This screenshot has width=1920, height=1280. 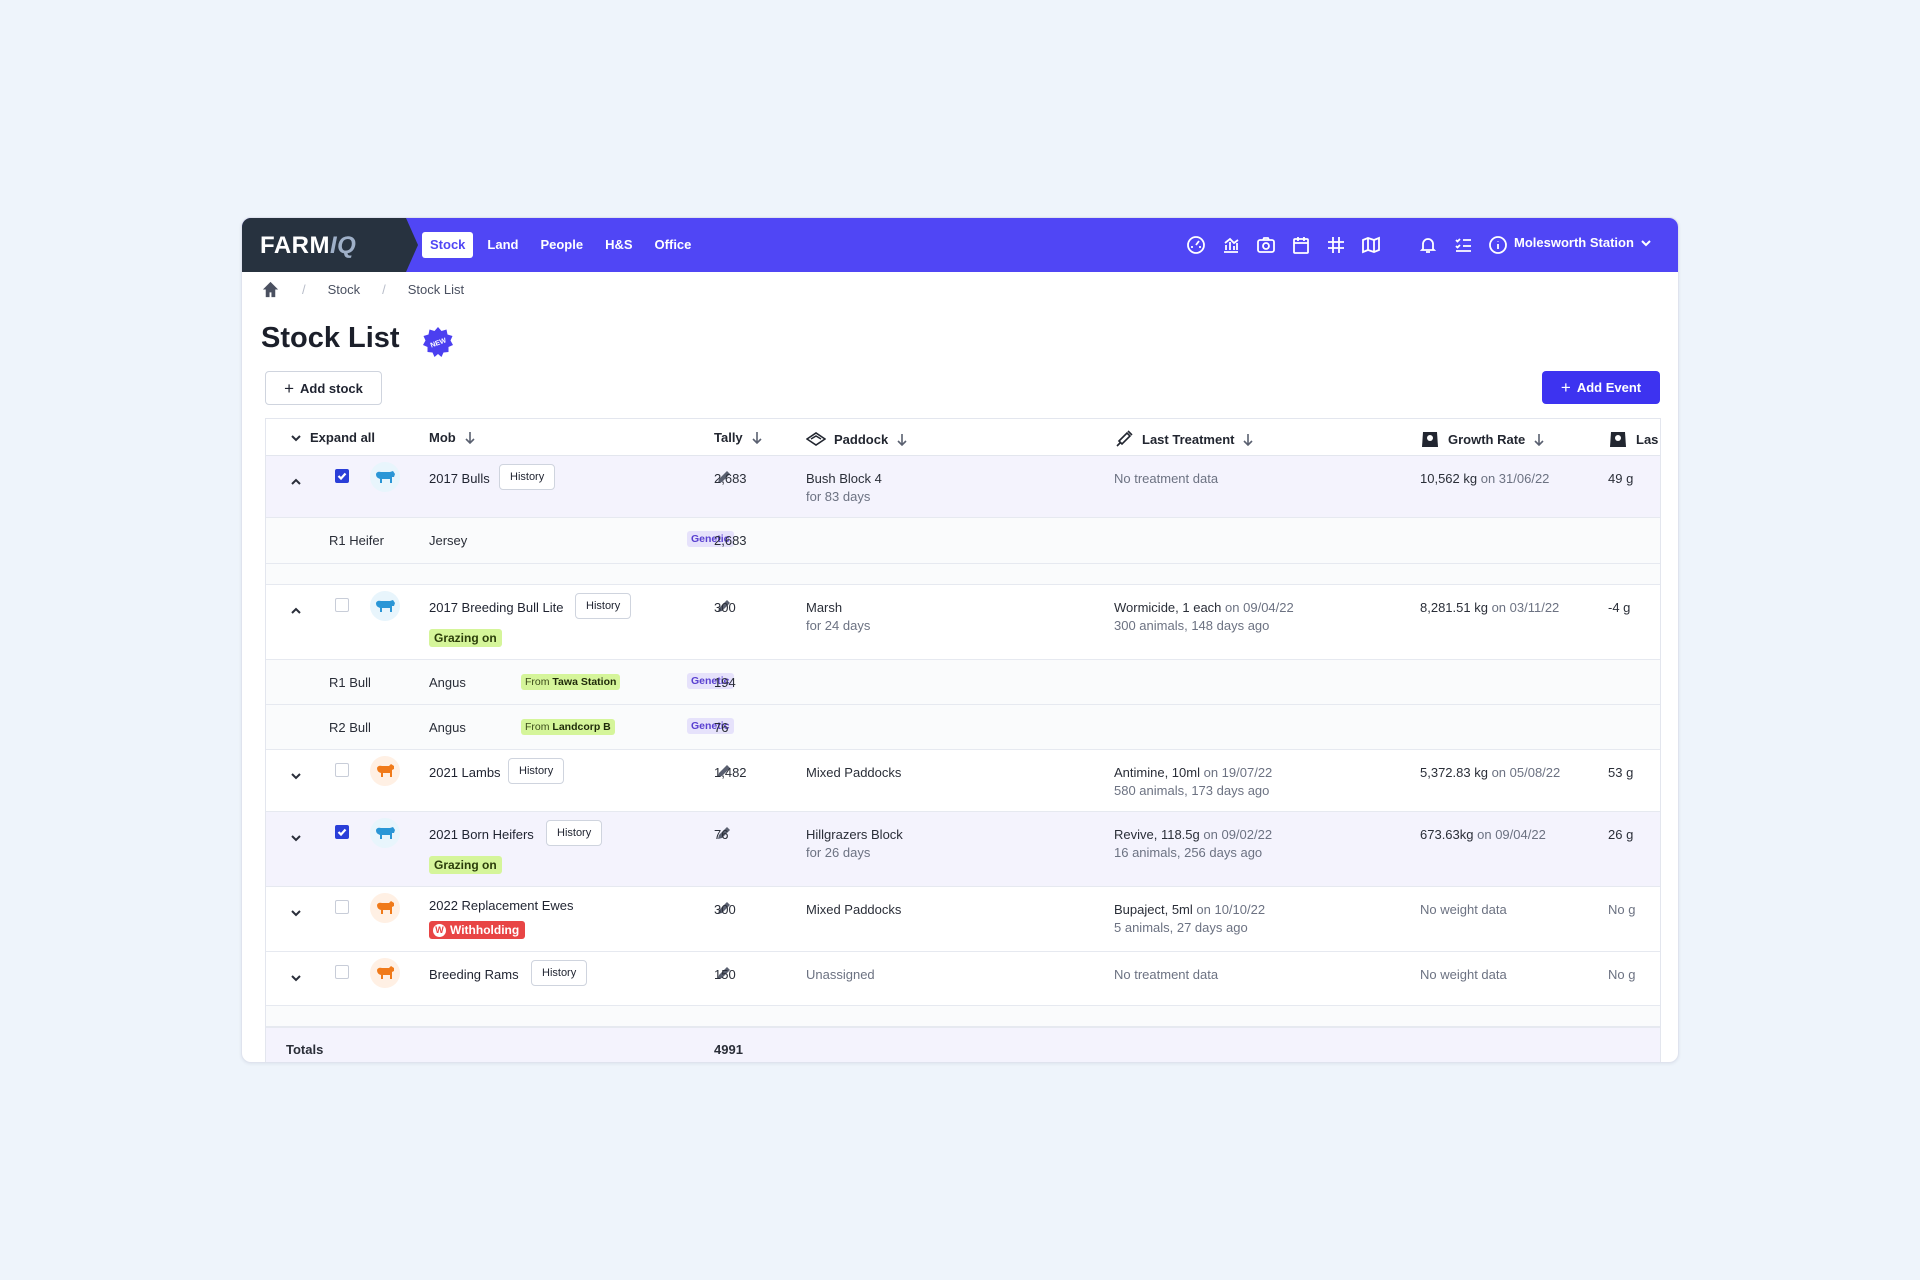 I want to click on treatment-date: on 09/02/22, so click(x=1238, y=834).